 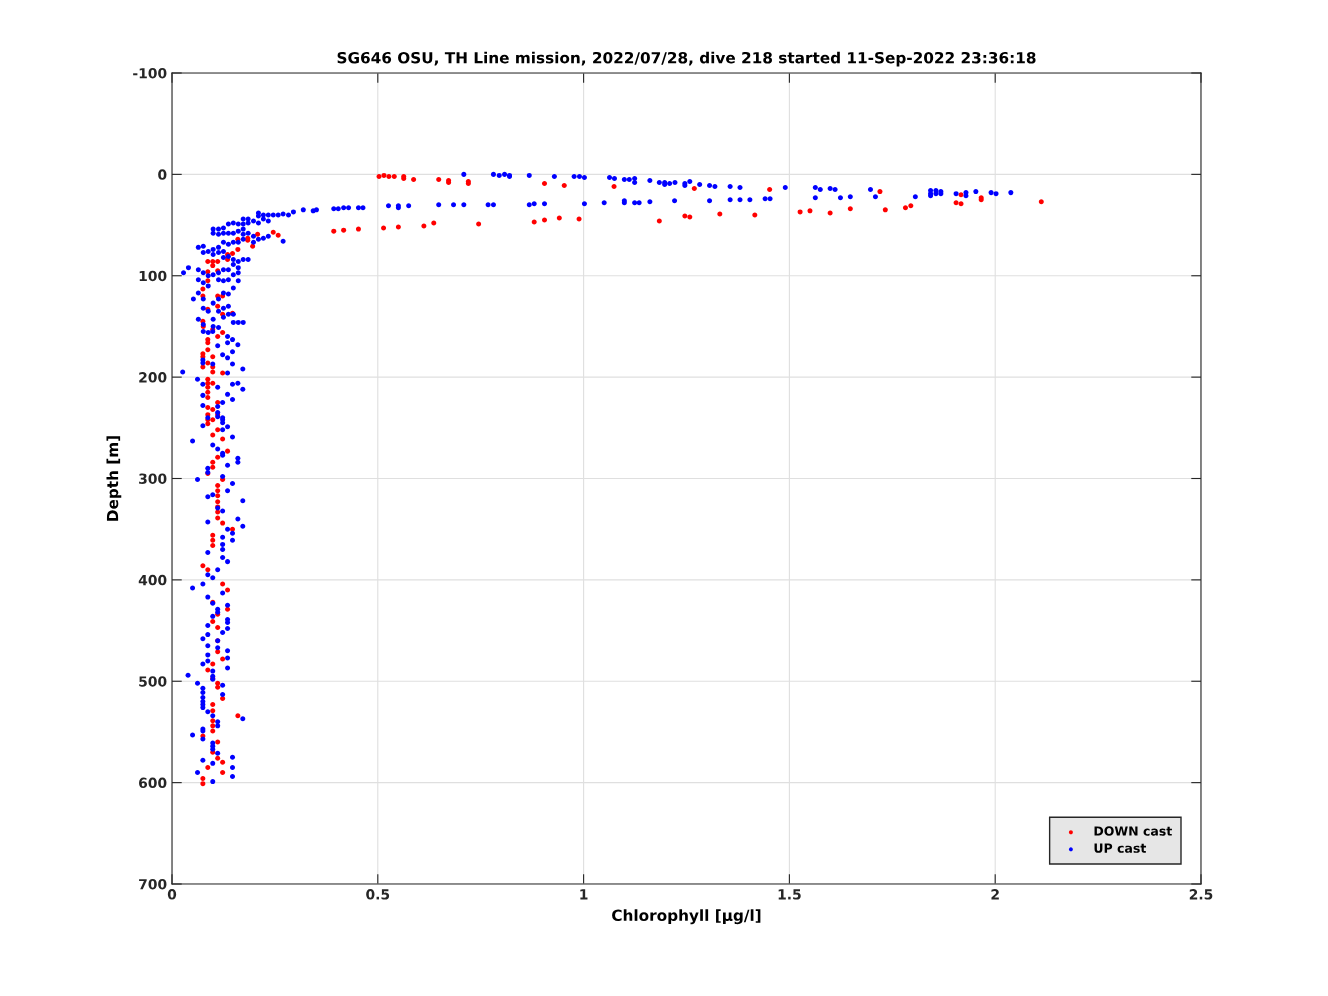 What do you see at coordinates (686, 917) in the screenshot?
I see `x-axis-title: Chlorophyll [μg/l]` at bounding box center [686, 917].